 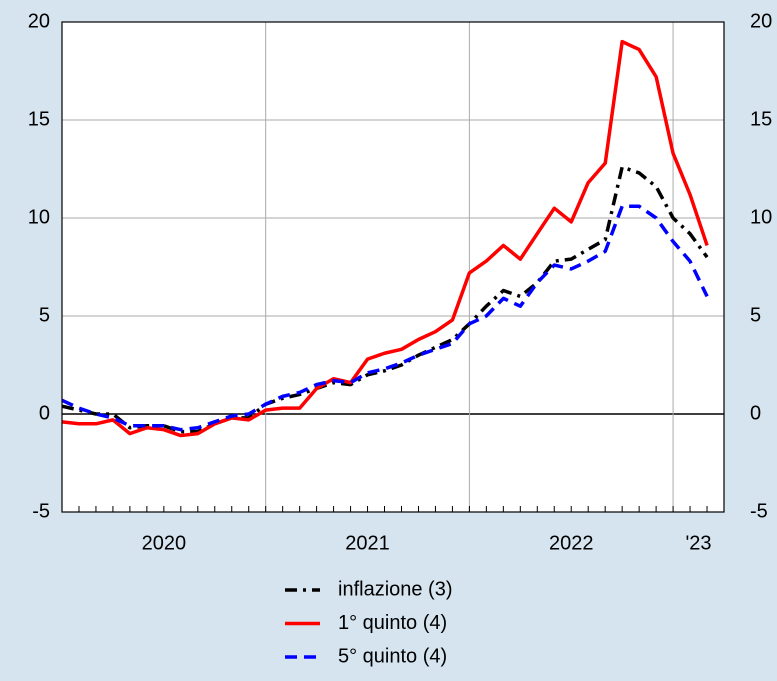 I want to click on y-tick-label: 5, so click(x=44, y=315).